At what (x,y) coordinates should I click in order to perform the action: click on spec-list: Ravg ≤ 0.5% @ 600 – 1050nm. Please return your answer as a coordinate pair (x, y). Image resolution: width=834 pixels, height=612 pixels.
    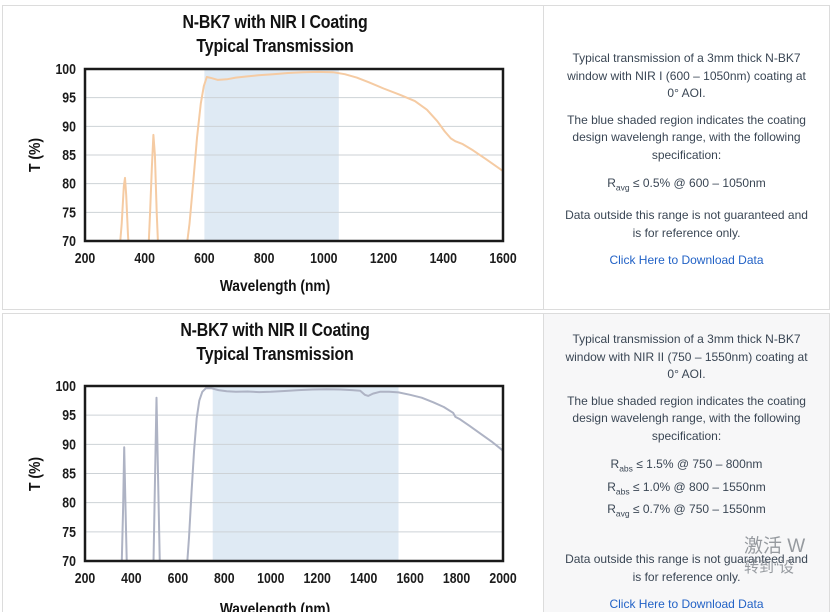
    Looking at the image, I should click on (686, 186).